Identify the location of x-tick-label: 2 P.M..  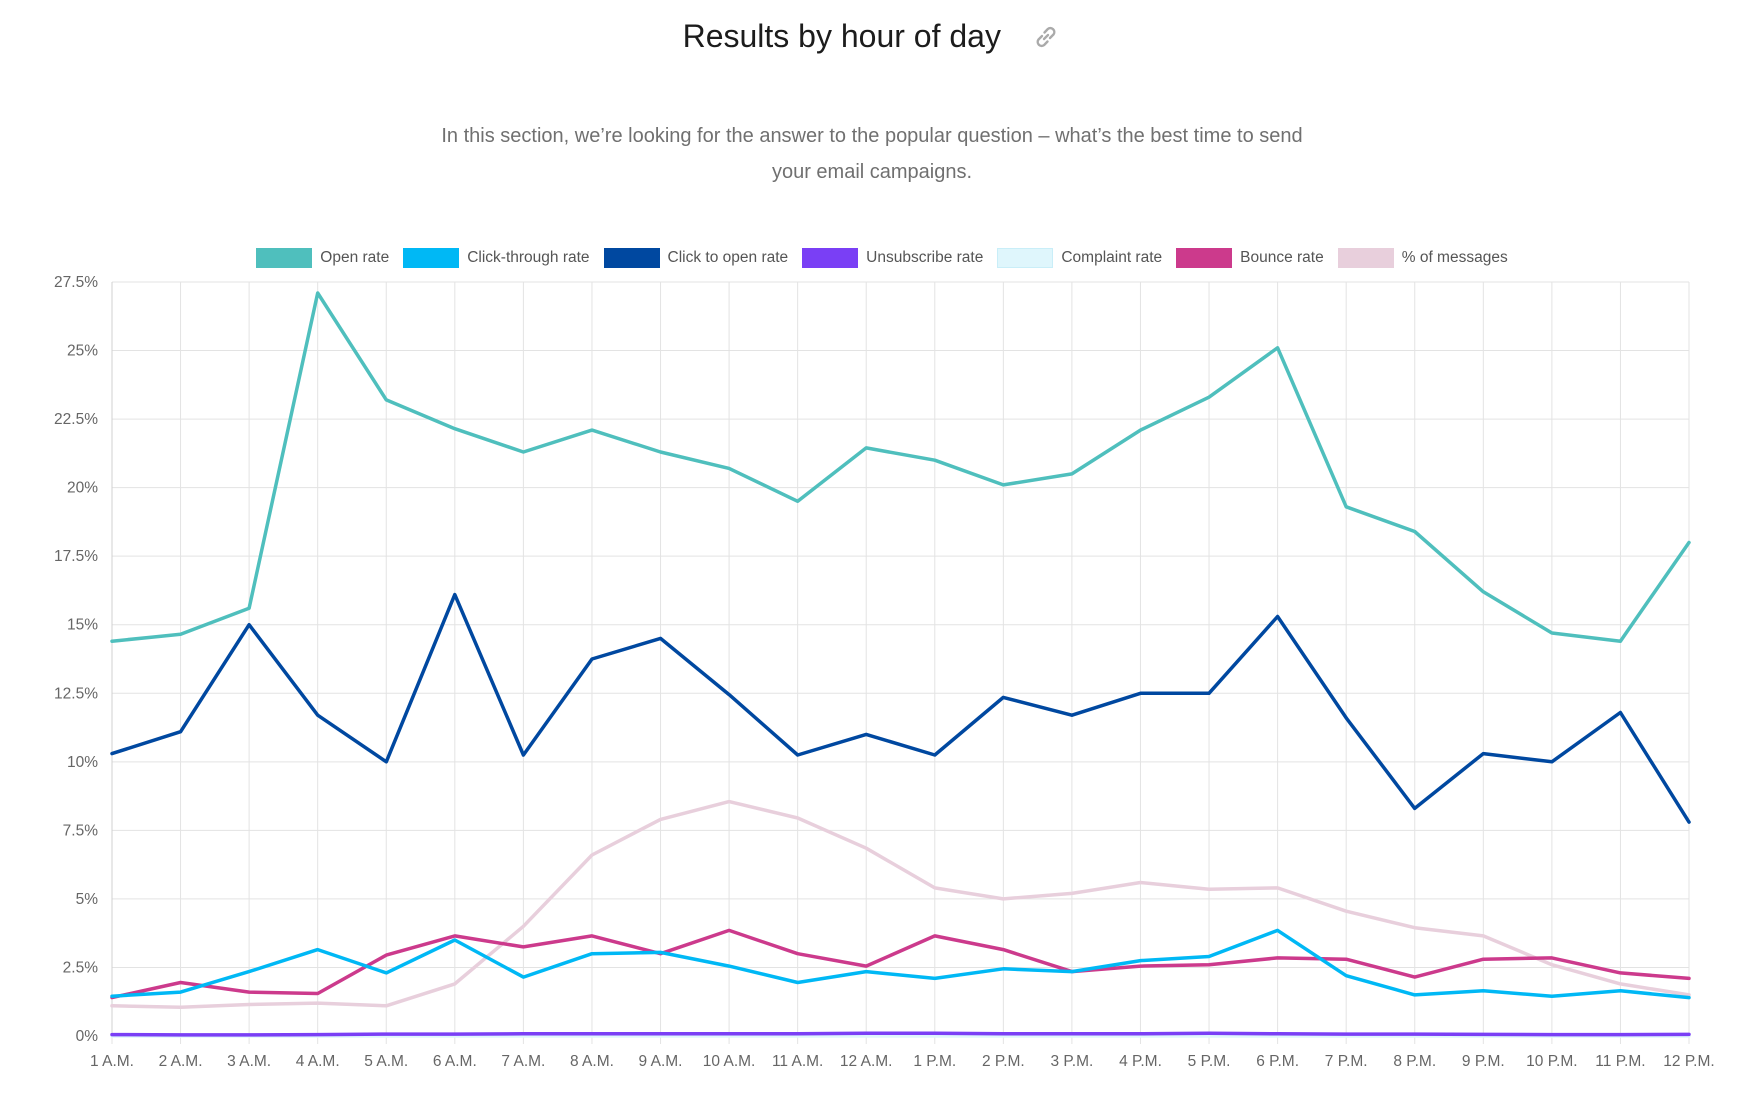
(1003, 1061).